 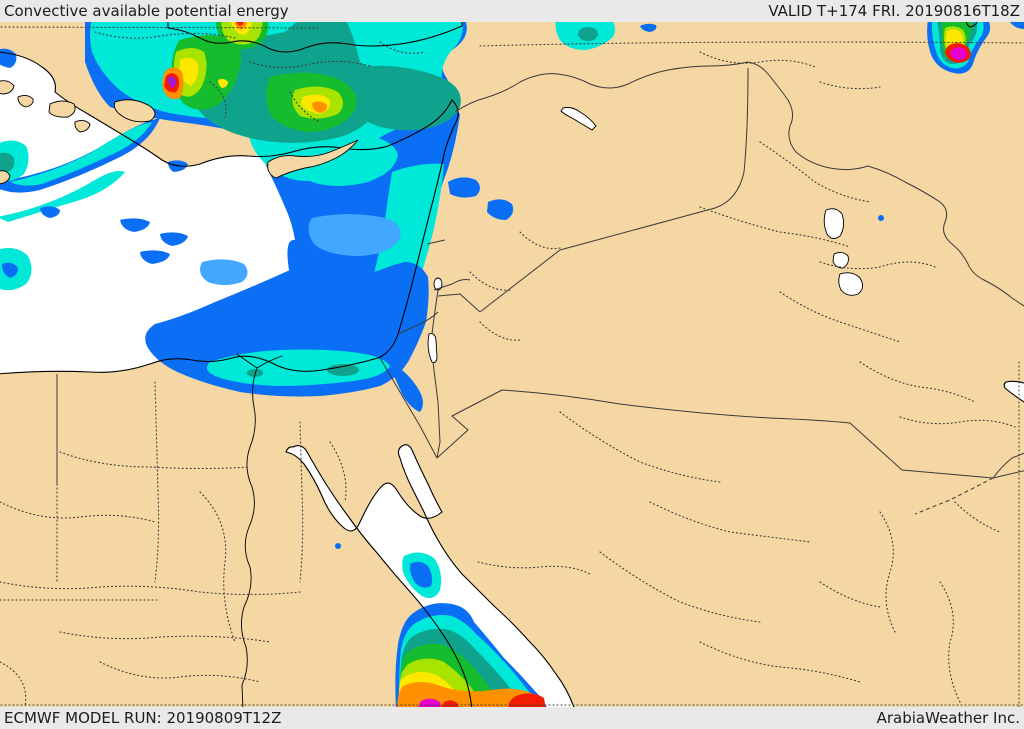 What do you see at coordinates (146, 11) in the screenshot?
I see `map-title: Convective available potential energy` at bounding box center [146, 11].